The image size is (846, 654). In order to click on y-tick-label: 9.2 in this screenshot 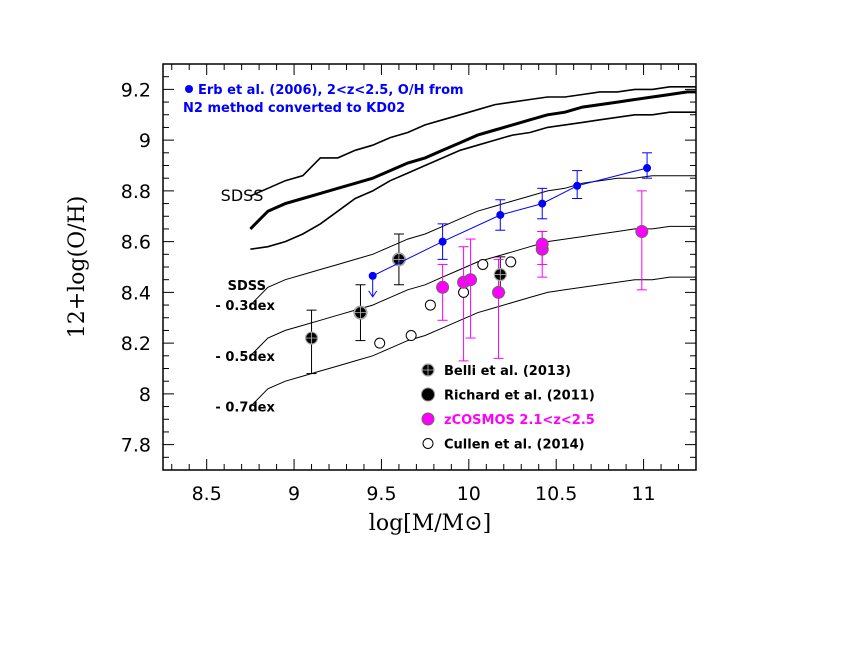, I will do `click(136, 90)`.